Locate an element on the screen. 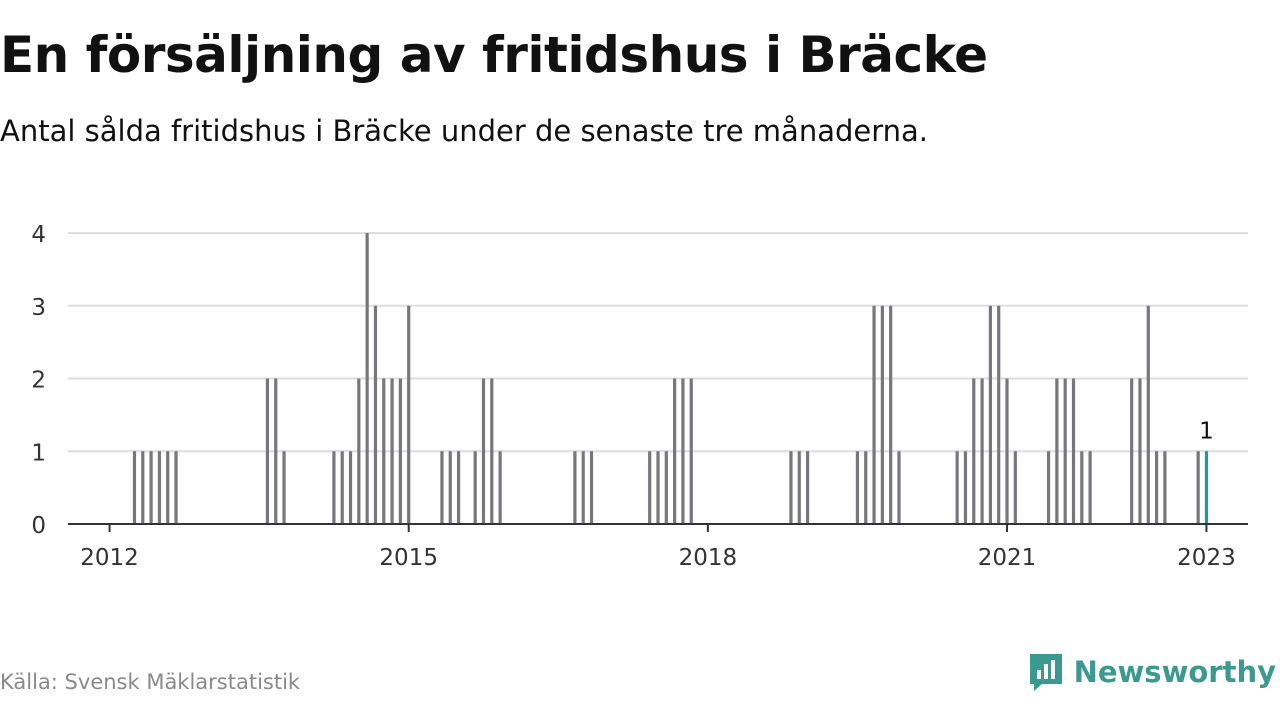  y-tick-label: 1 is located at coordinates (38, 453).